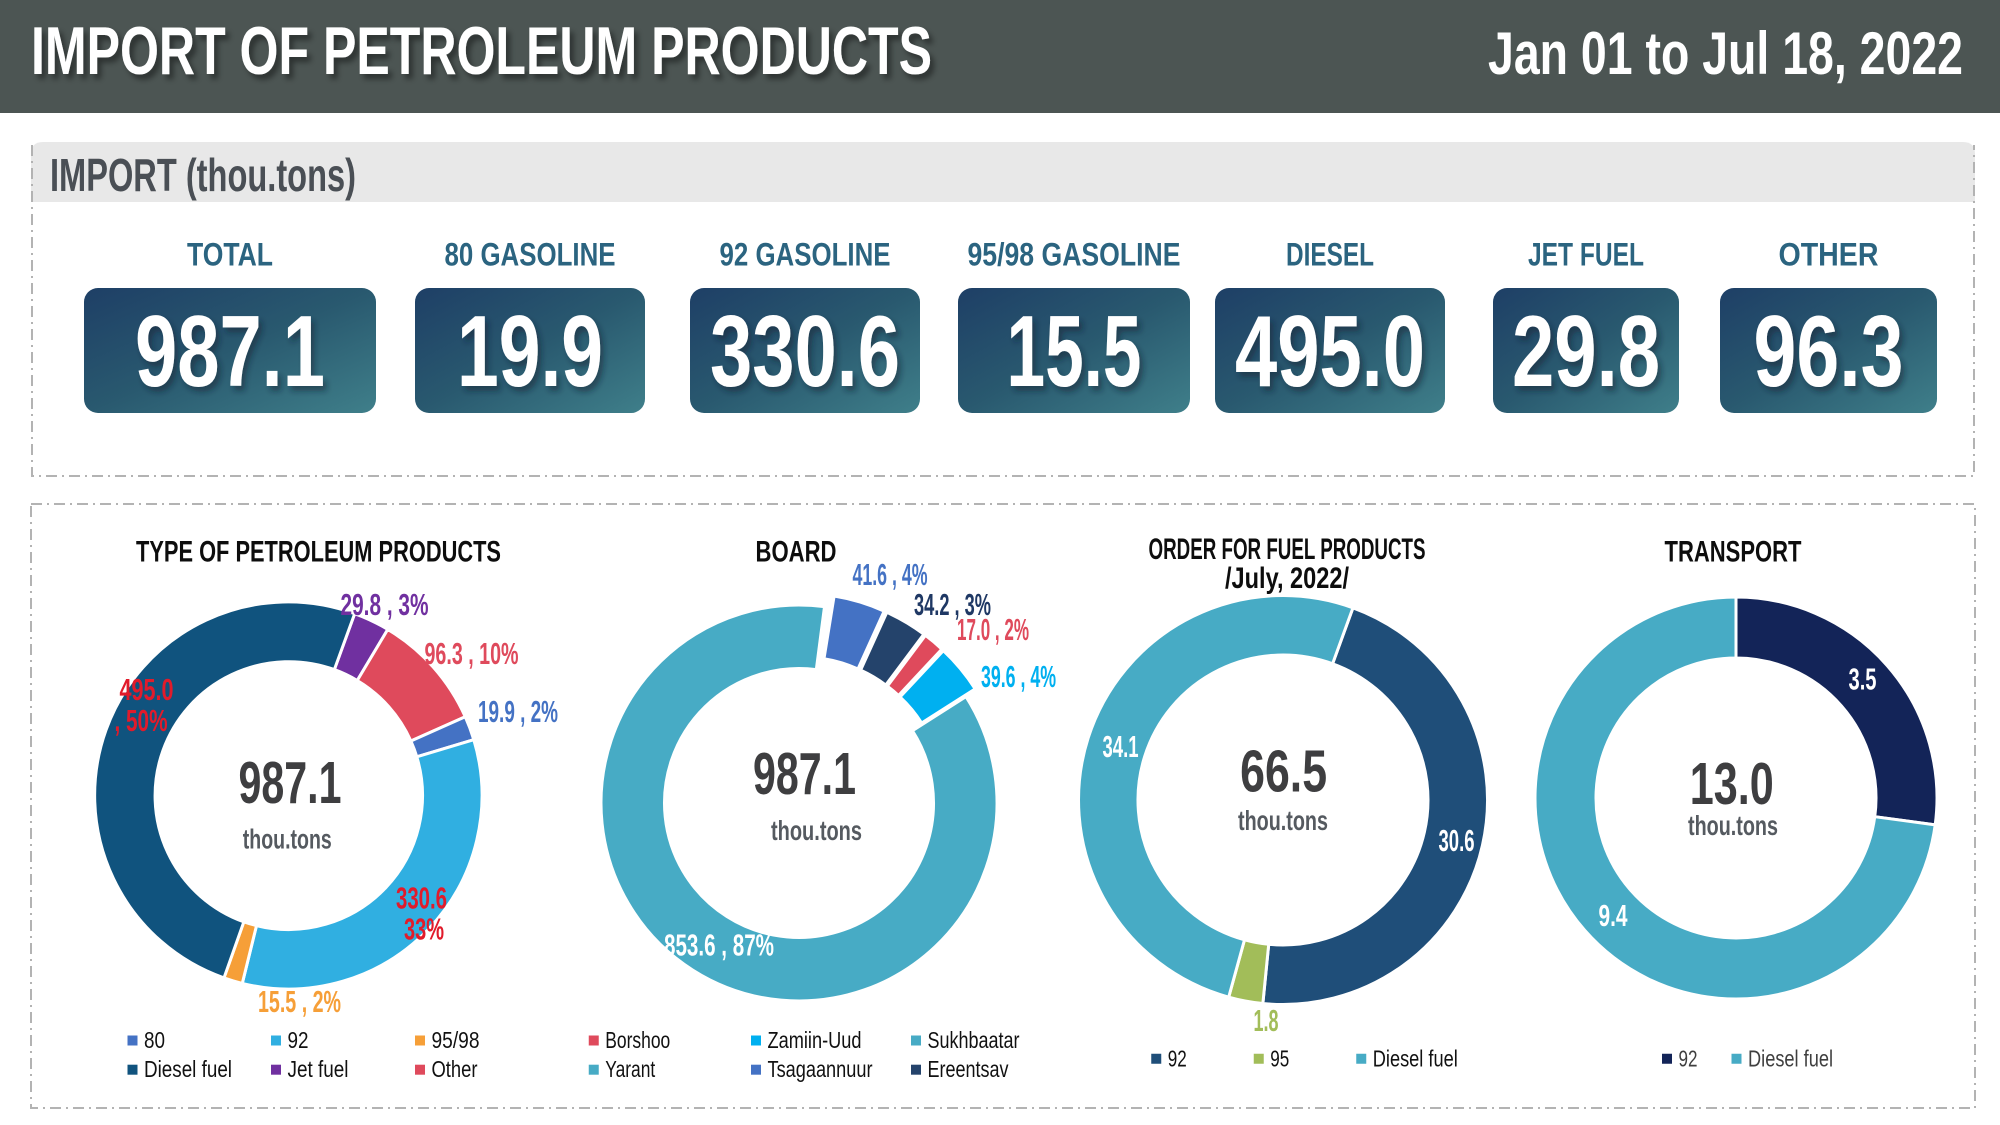 The width and height of the screenshot is (2000, 1125). What do you see at coordinates (424, 929) in the screenshot?
I see `svg-text: 33%` at bounding box center [424, 929].